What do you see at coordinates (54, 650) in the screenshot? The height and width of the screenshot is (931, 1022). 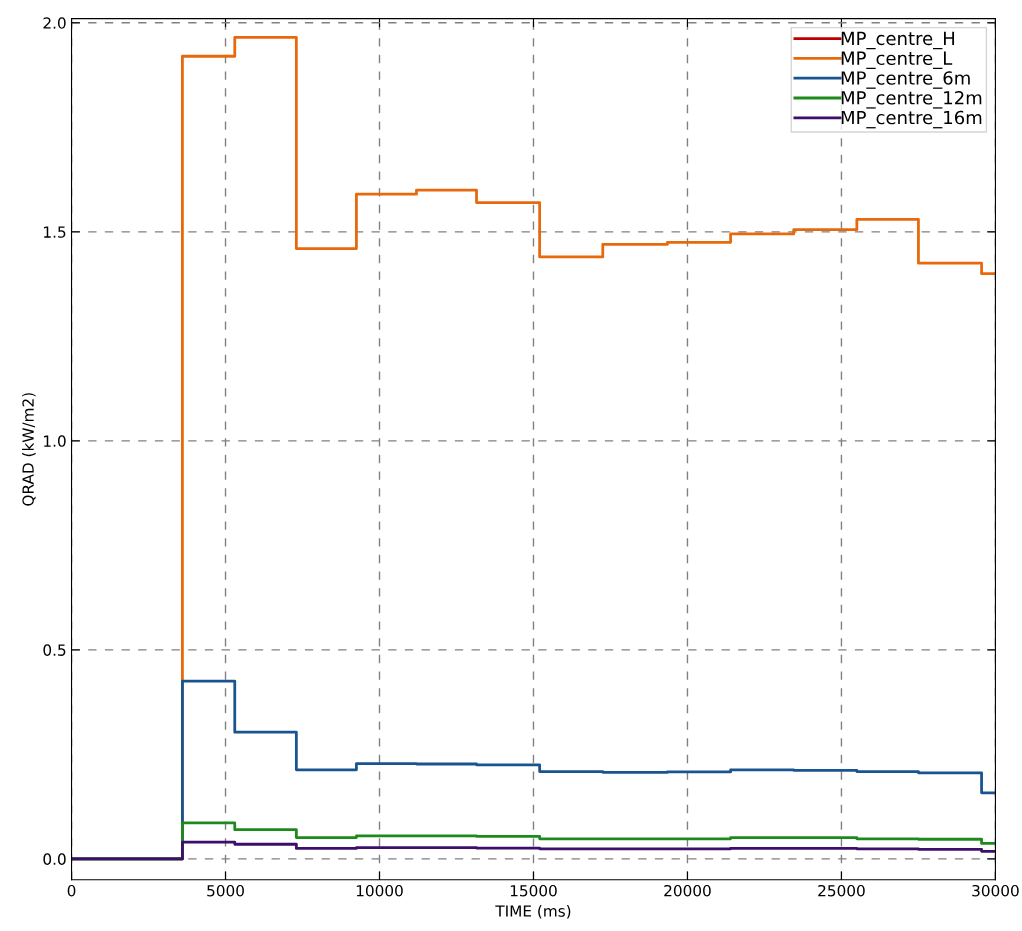 I see `y-tick-label: 0.5` at bounding box center [54, 650].